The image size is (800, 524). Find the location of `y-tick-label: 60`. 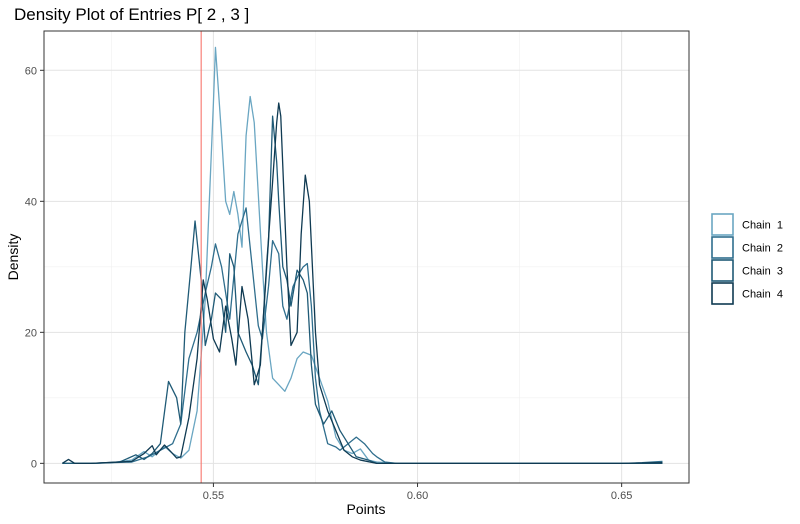

y-tick-label: 60 is located at coordinates (31, 71).